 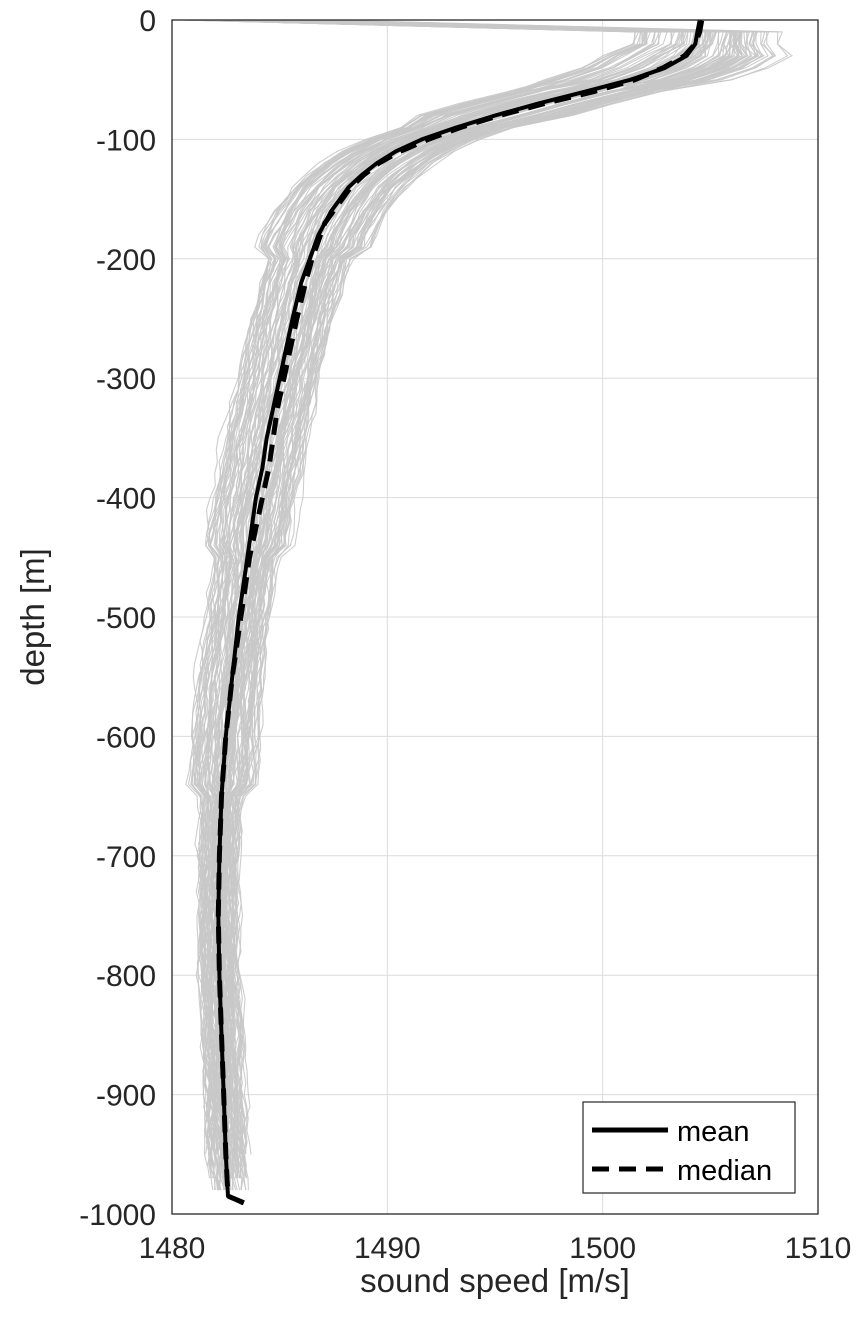 I want to click on x-tick-label: 1490, so click(x=387, y=1248).